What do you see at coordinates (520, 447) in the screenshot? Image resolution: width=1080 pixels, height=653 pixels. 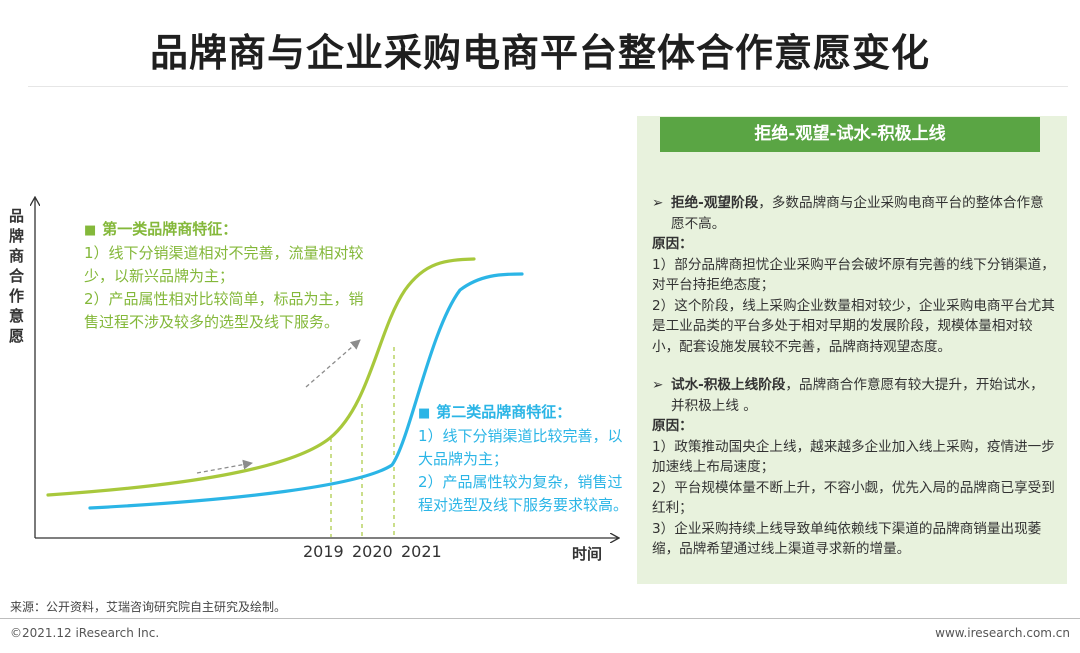 I see `second-type-feature-line: 1）线下分销渠道比较完善，以大品牌为主；` at bounding box center [520, 447].